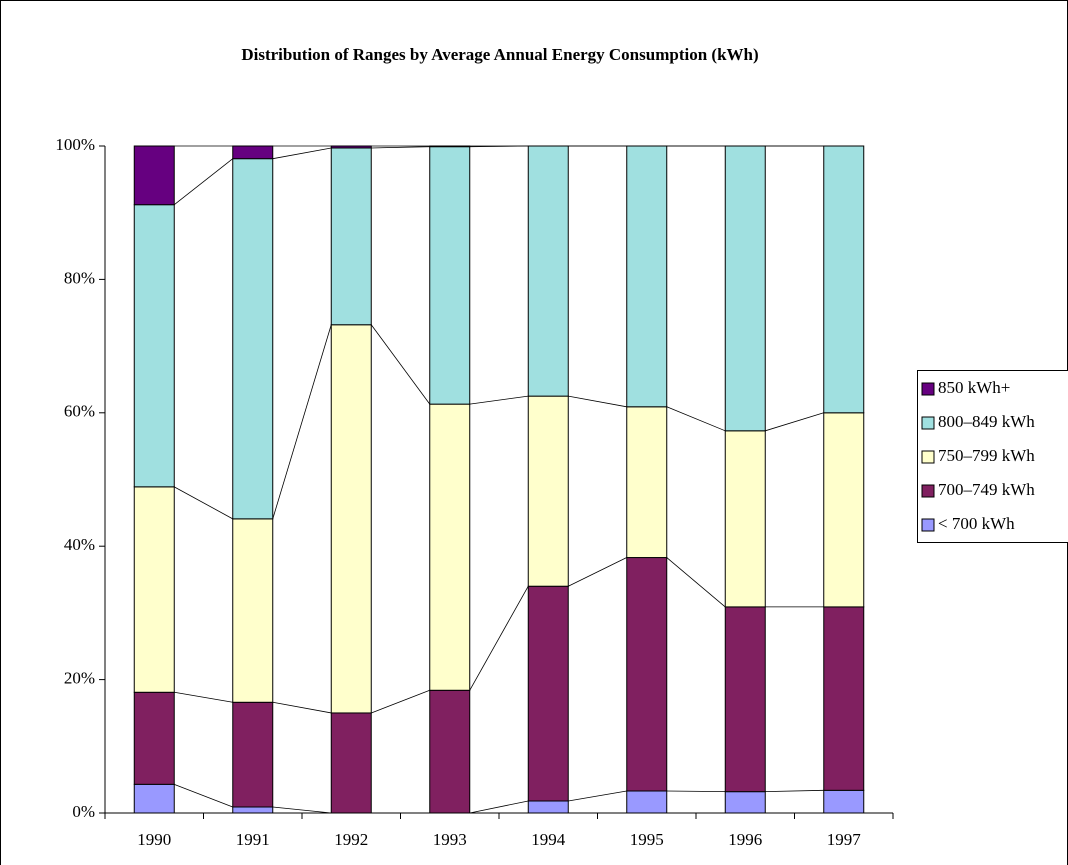 The width and height of the screenshot is (1068, 865). Describe the element at coordinates (83, 811) in the screenshot. I see `y-tick-label: 0%` at that location.